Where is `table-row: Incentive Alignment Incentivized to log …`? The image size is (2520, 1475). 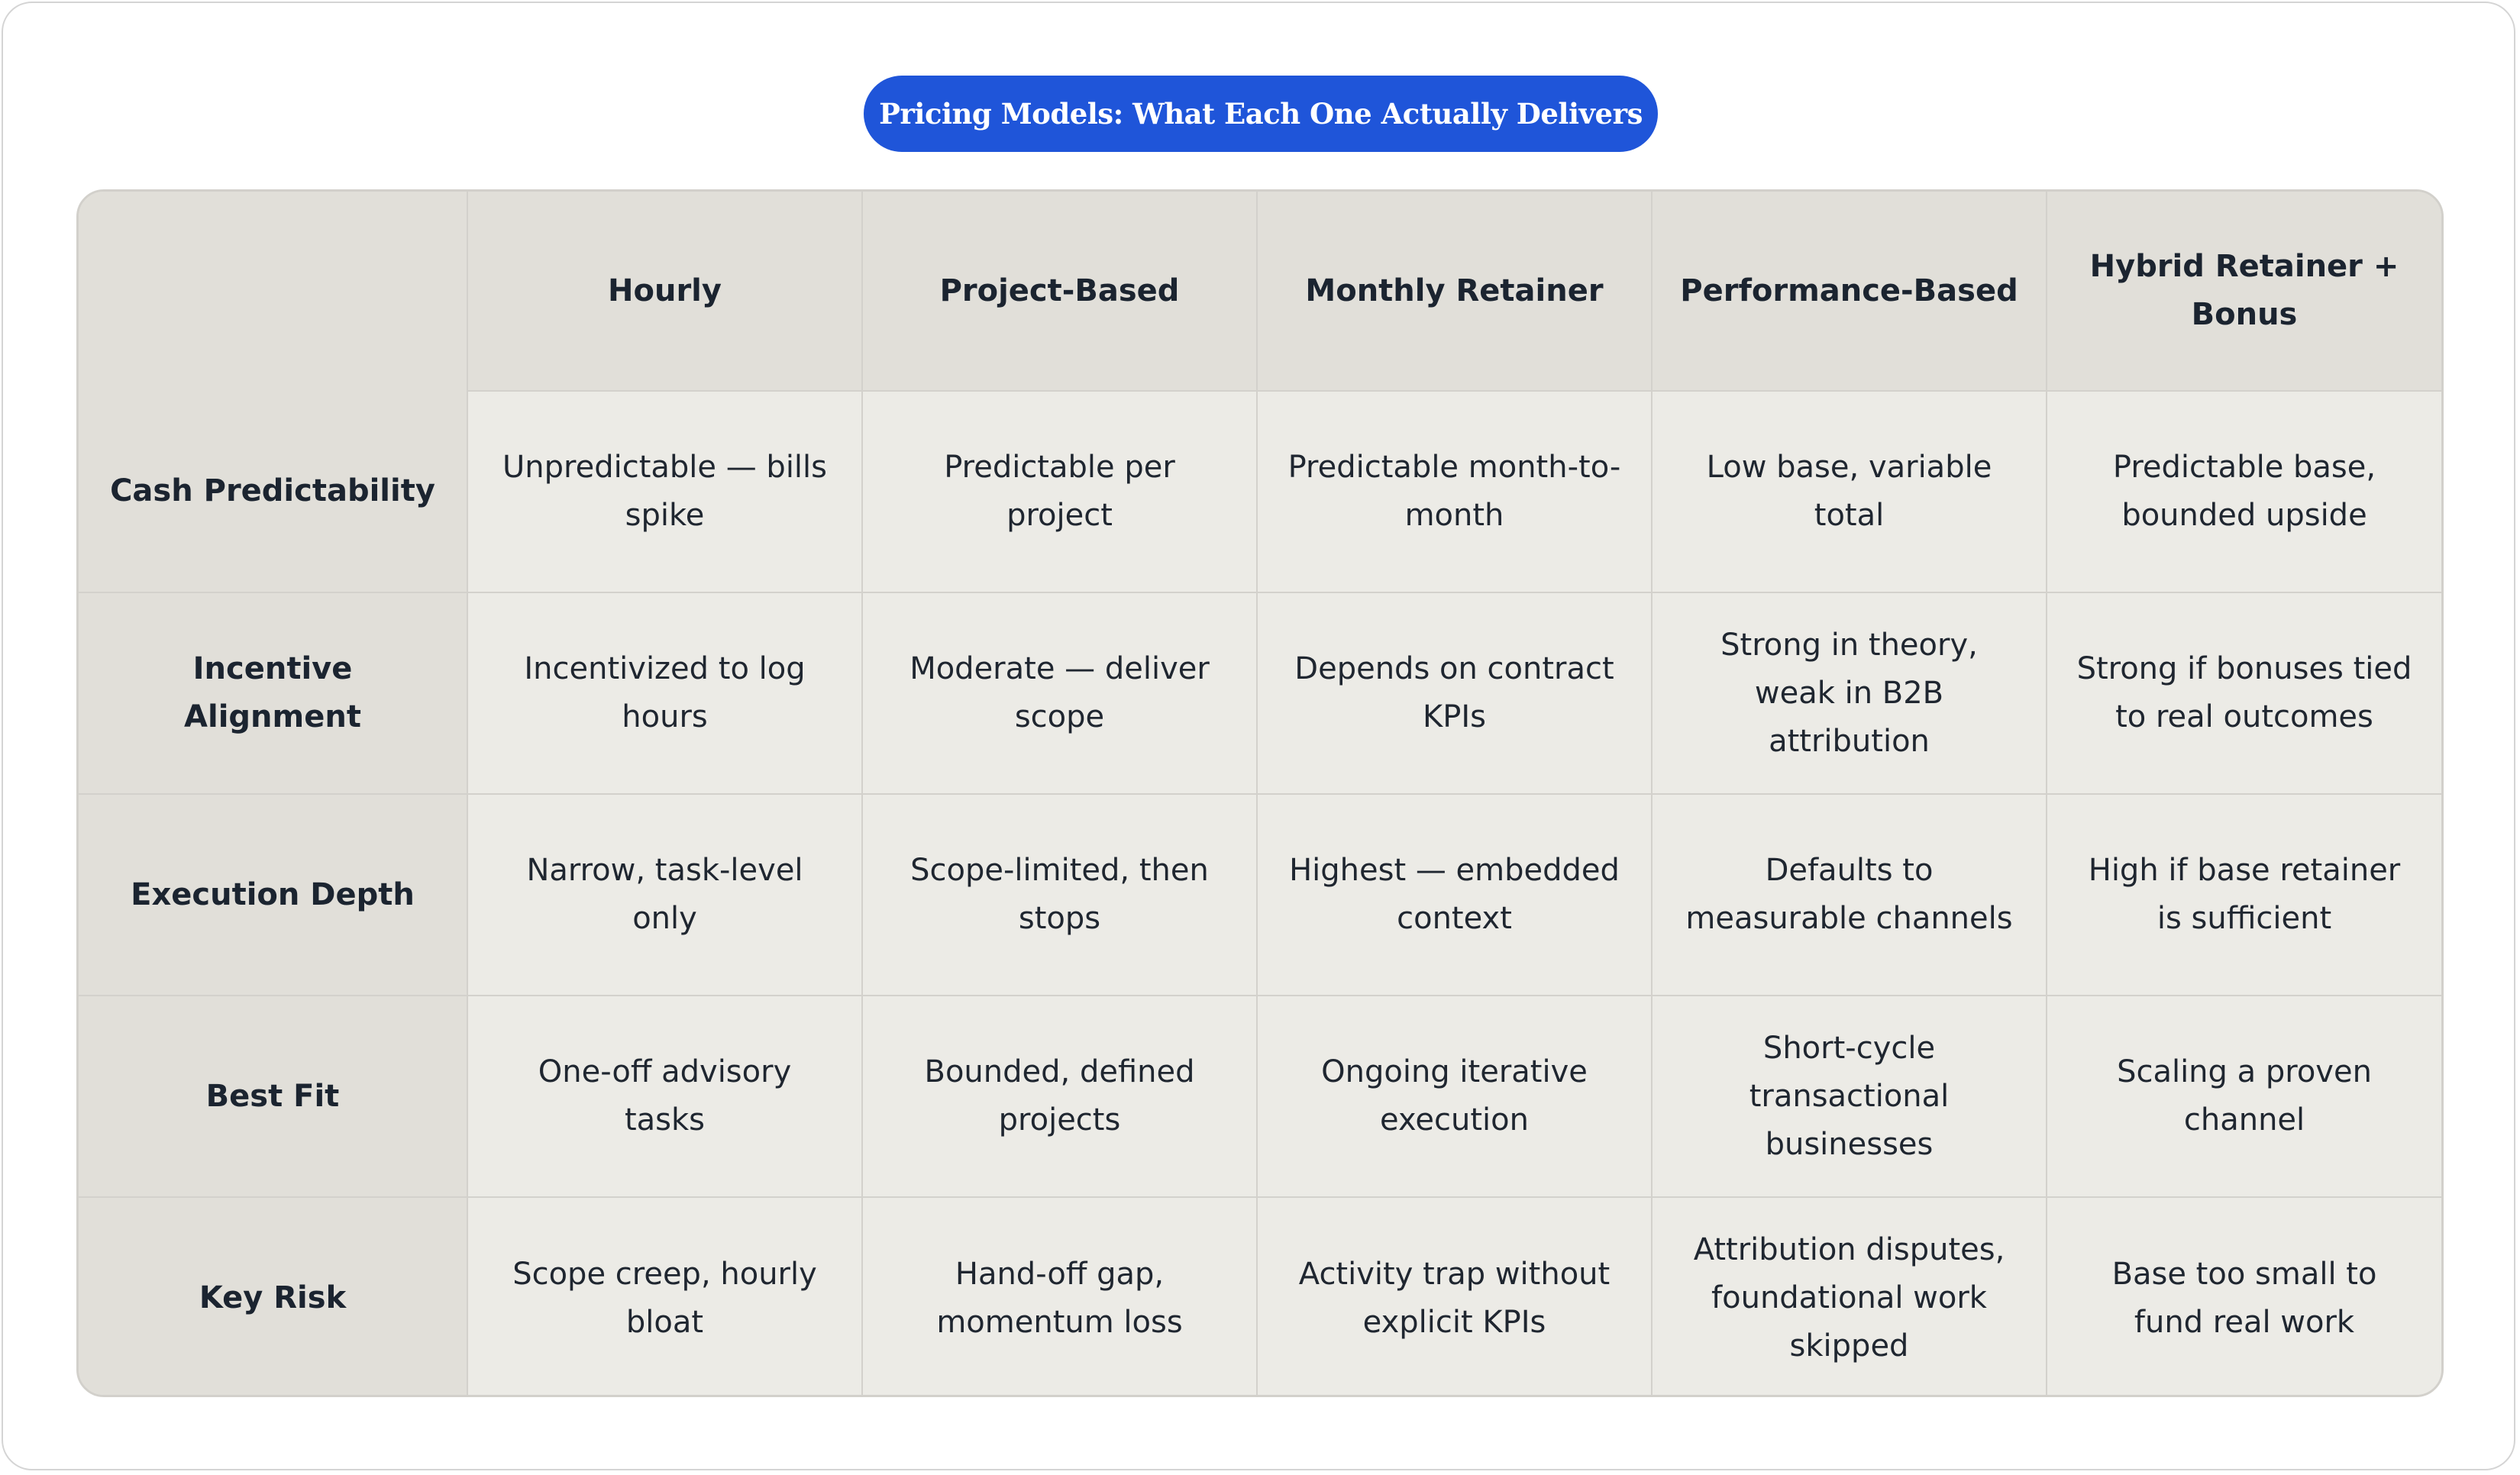 table-row: Incentive Alignment Incentivized to log … is located at coordinates (1260, 693).